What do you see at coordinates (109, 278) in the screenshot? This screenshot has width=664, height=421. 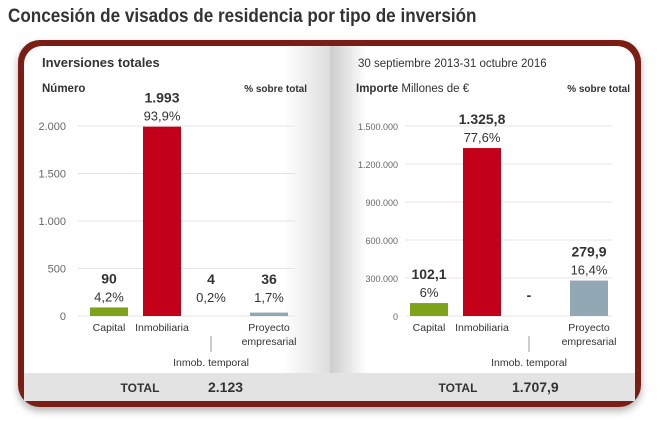 I see `value-label: 90` at bounding box center [109, 278].